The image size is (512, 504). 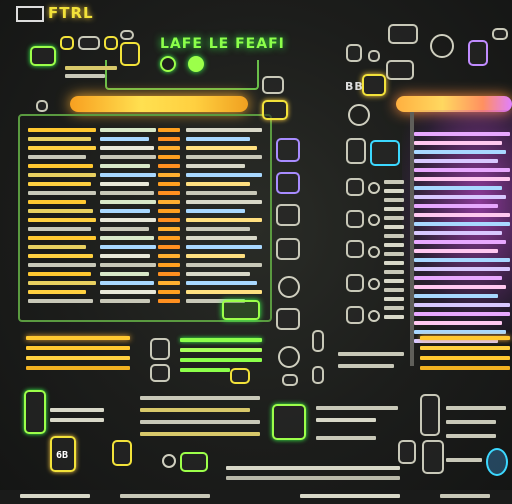 What do you see at coordinates (442, 46) in the screenshot?
I see `camera-ring-icon` at bounding box center [442, 46].